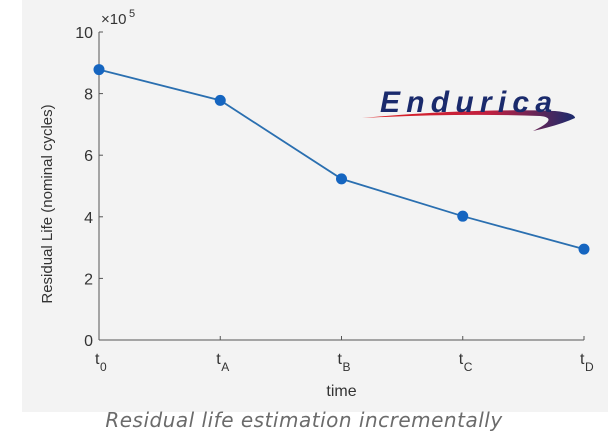 The width and height of the screenshot is (608, 445). Describe the element at coordinates (113, 19) in the screenshot. I see `y-multiplier: ×10` at that location.